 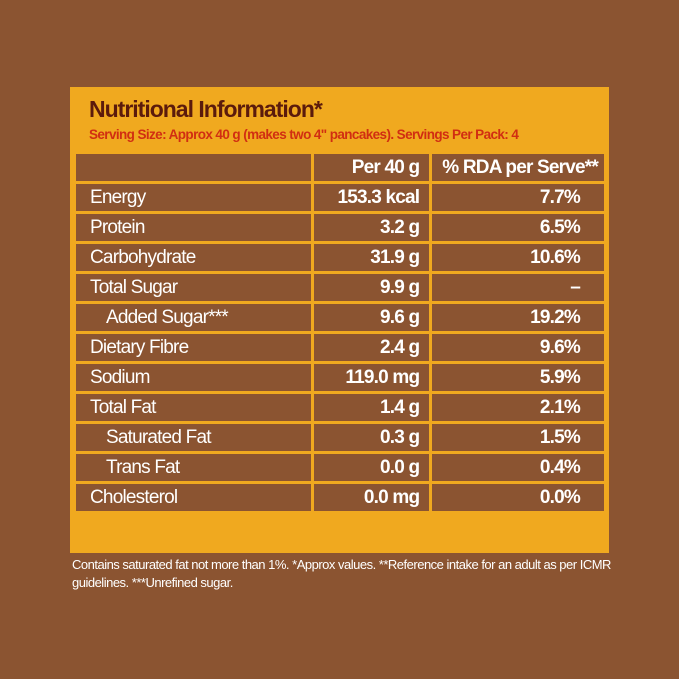 What do you see at coordinates (518, 167) in the screenshot?
I see `header-rda: % RDA per Serve**` at bounding box center [518, 167].